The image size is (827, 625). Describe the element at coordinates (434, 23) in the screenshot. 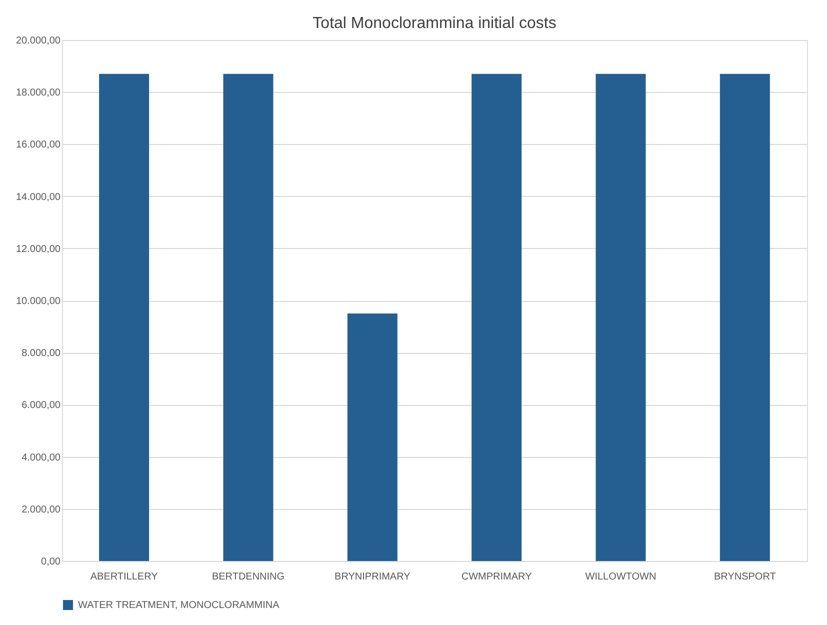

I see `chart-title: Total Monoclorammina initial costs` at that location.